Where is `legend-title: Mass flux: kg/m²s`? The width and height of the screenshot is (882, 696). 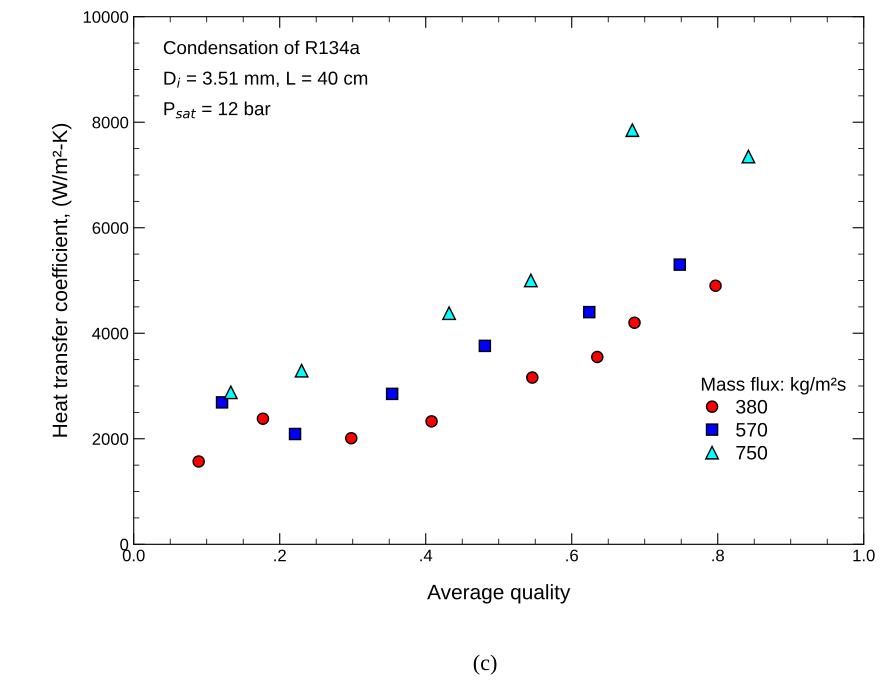 legend-title: Mass flux: kg/m²s is located at coordinates (774, 386).